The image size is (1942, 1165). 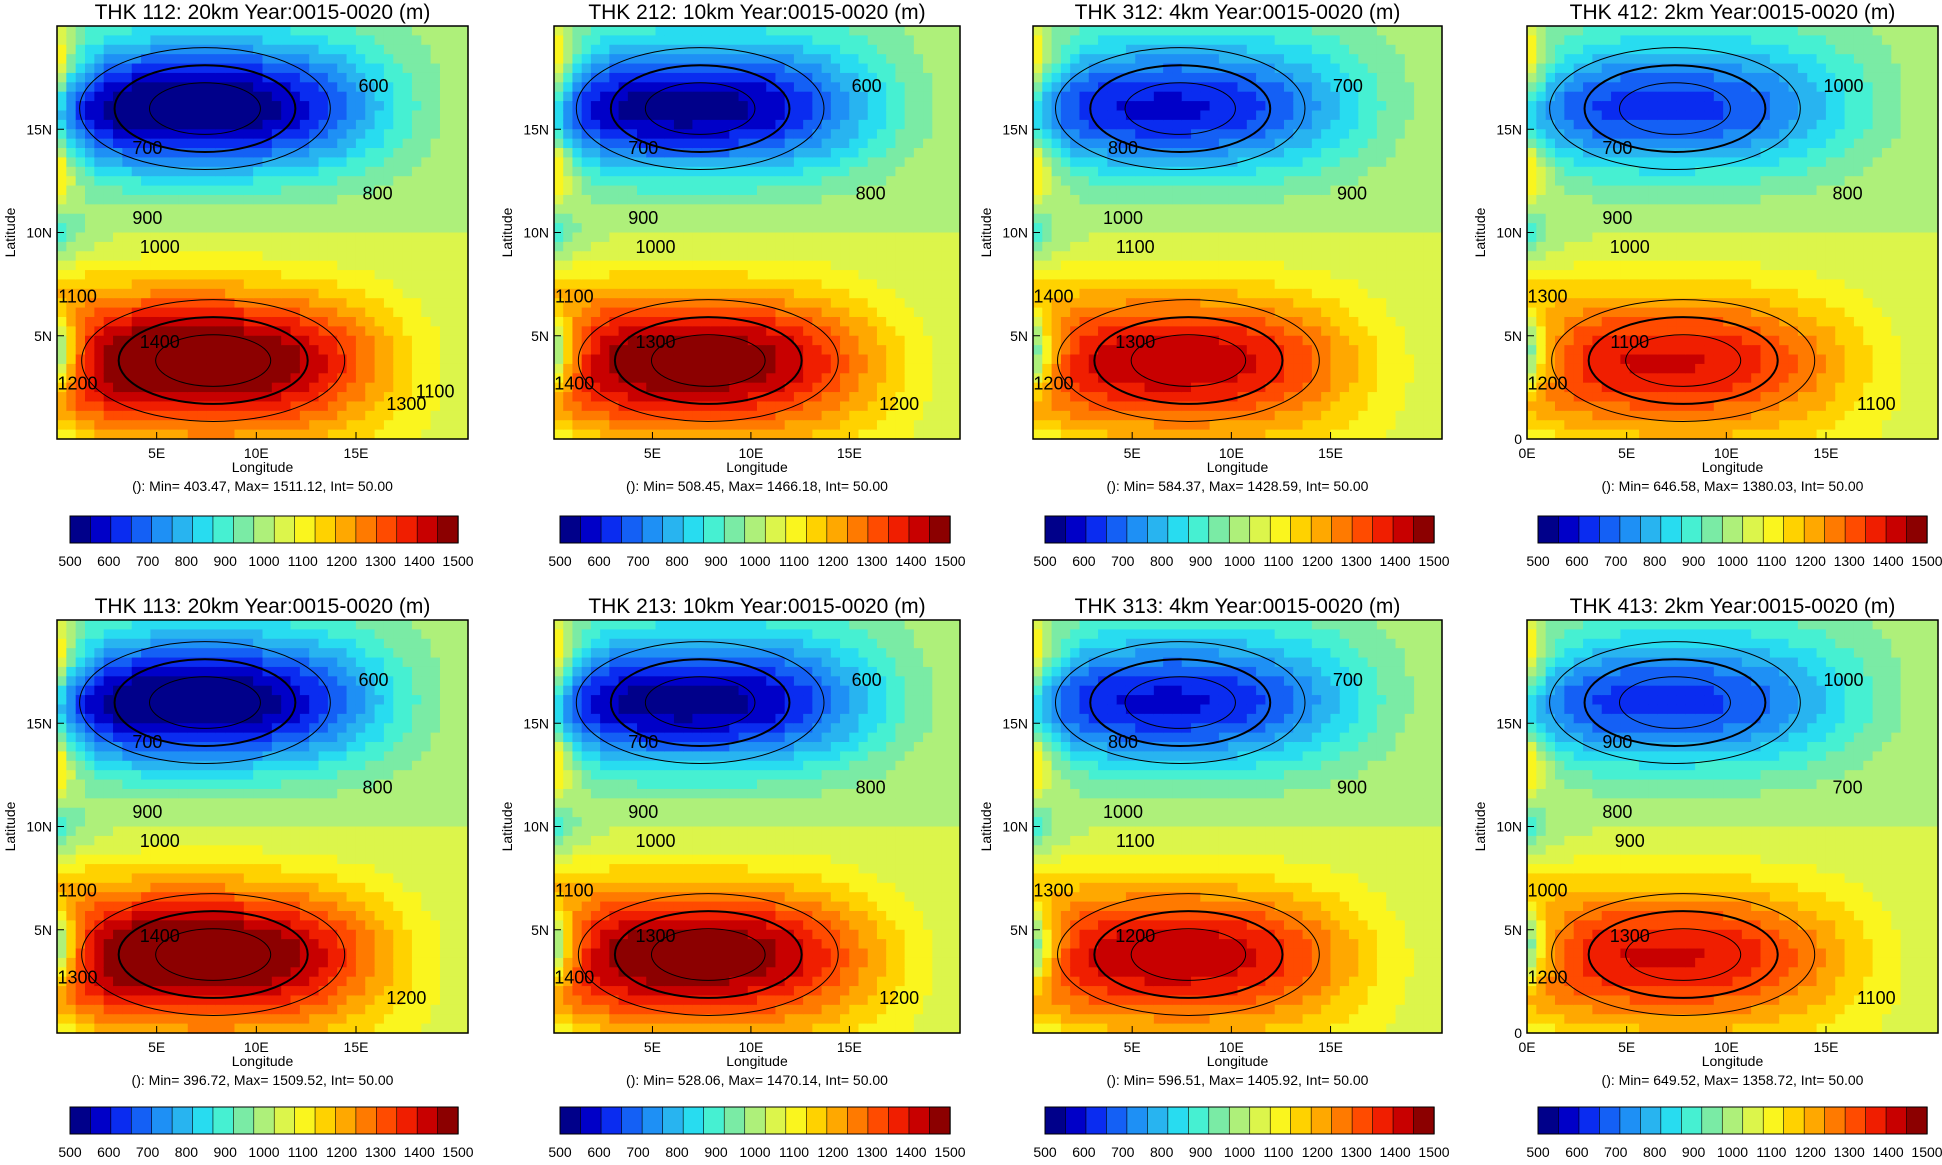 I want to click on contour-line-south, so click(x=213, y=360).